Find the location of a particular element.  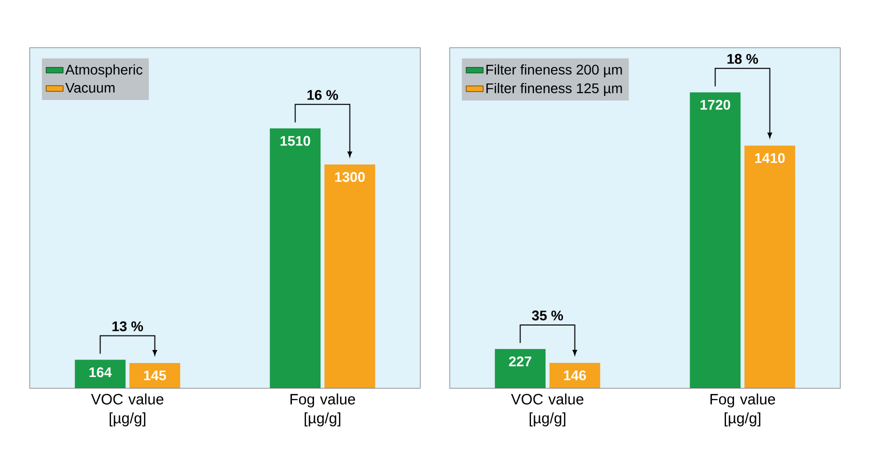

text: 16 % is located at coordinates (322, 95).